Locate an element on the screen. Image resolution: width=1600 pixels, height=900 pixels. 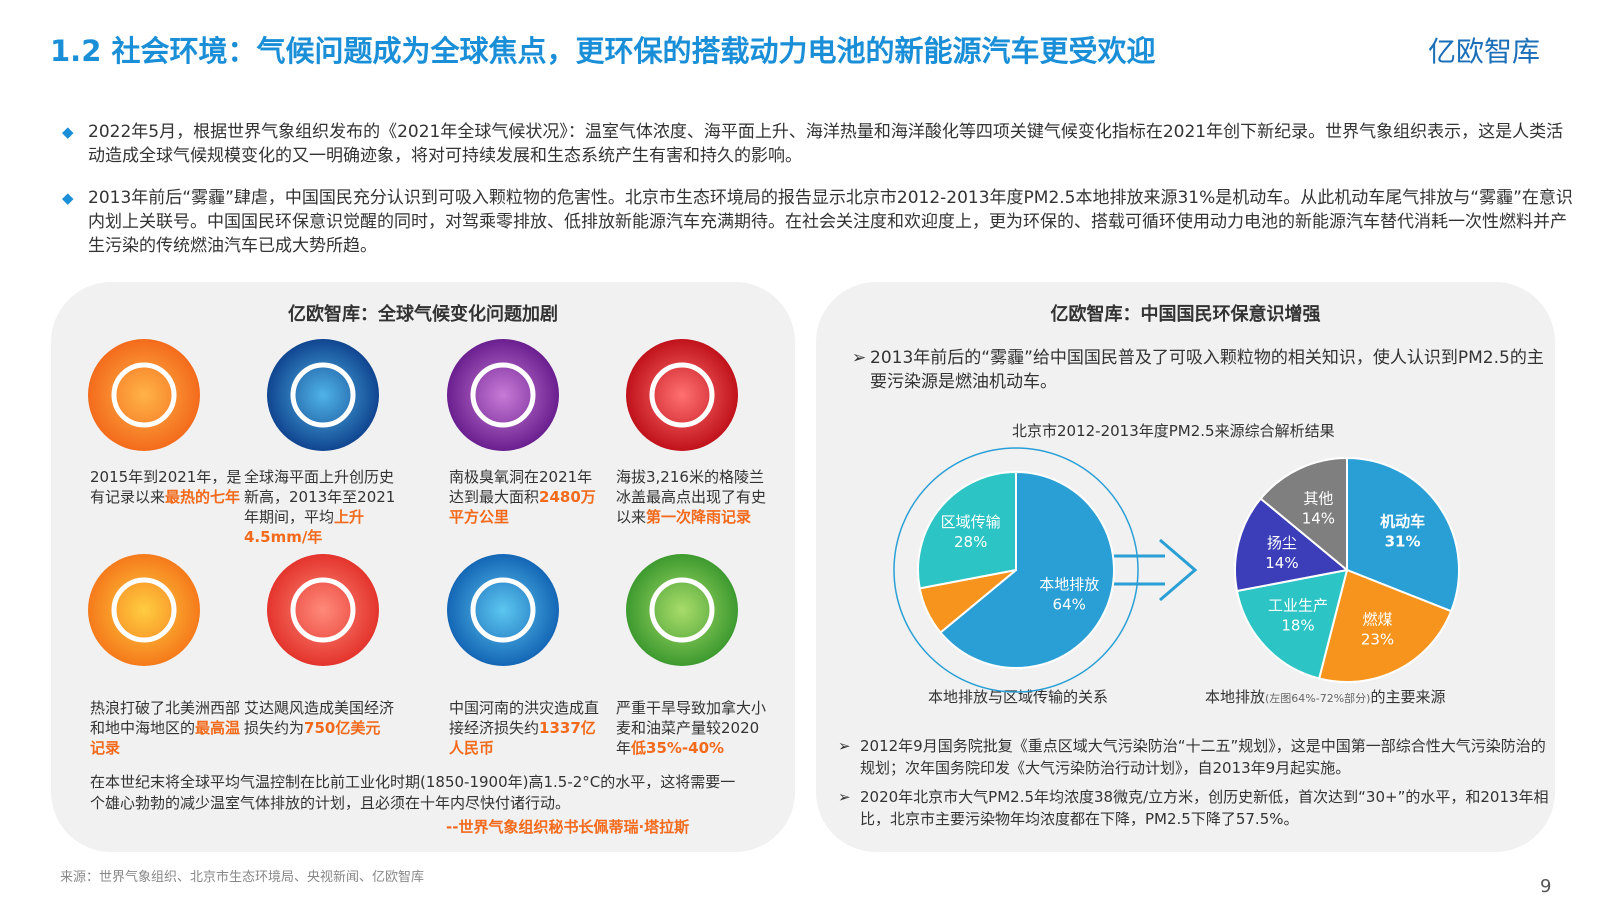
pie-caption: 本地排放(左图64%-72%部分)的主要来源 is located at coordinates (1325, 698).